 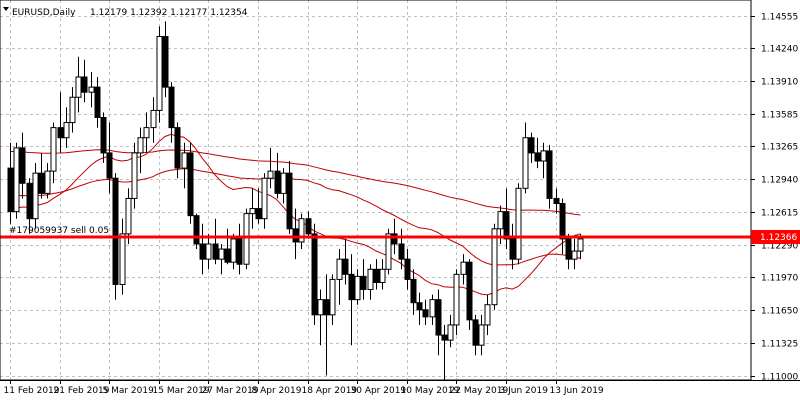 I want to click on ohlc-readout: 1.12179 1.12392 1.12177 1.12354, so click(x=169, y=13).